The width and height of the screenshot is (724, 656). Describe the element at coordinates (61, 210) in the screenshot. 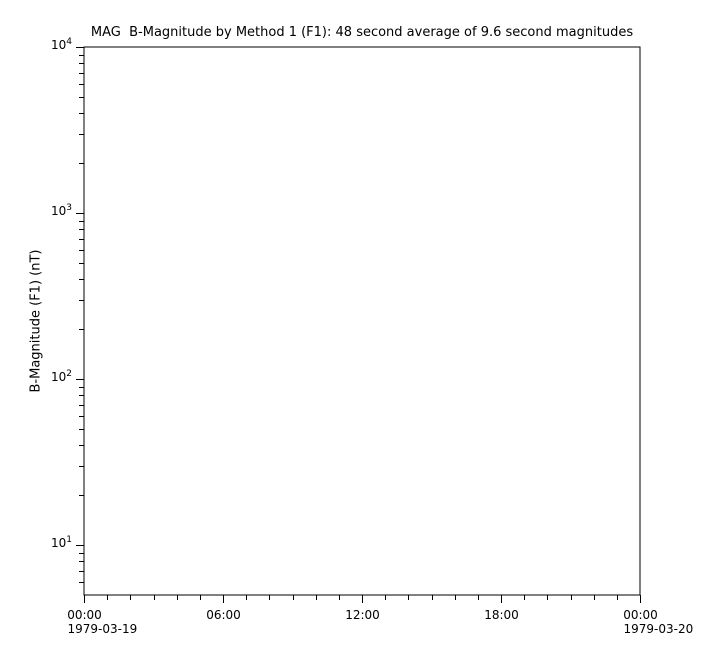

I see `y-tick-label: 103` at that location.